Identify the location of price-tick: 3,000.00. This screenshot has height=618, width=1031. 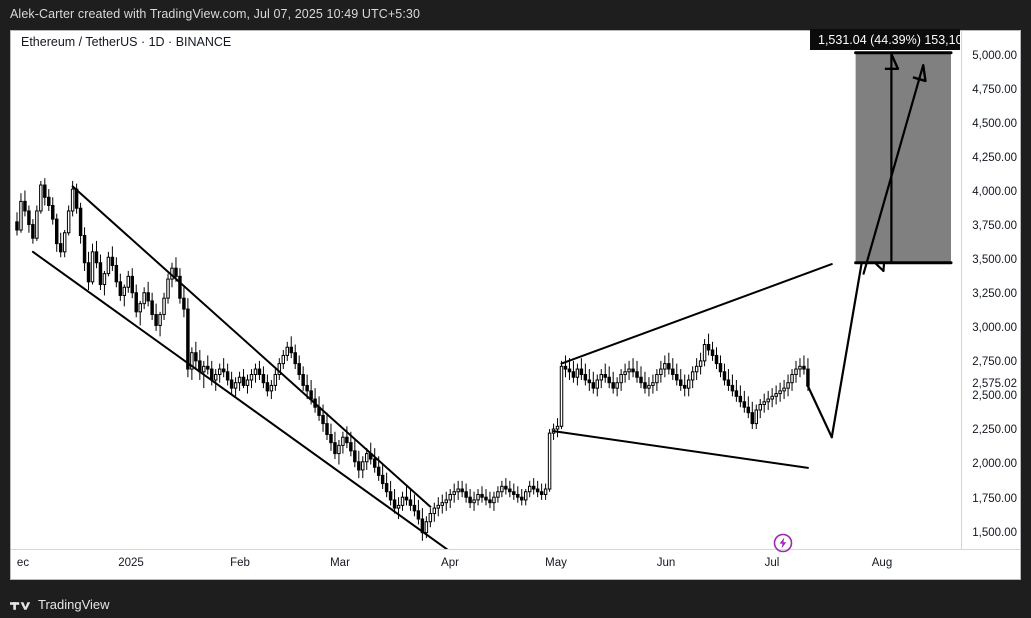
(994, 328).